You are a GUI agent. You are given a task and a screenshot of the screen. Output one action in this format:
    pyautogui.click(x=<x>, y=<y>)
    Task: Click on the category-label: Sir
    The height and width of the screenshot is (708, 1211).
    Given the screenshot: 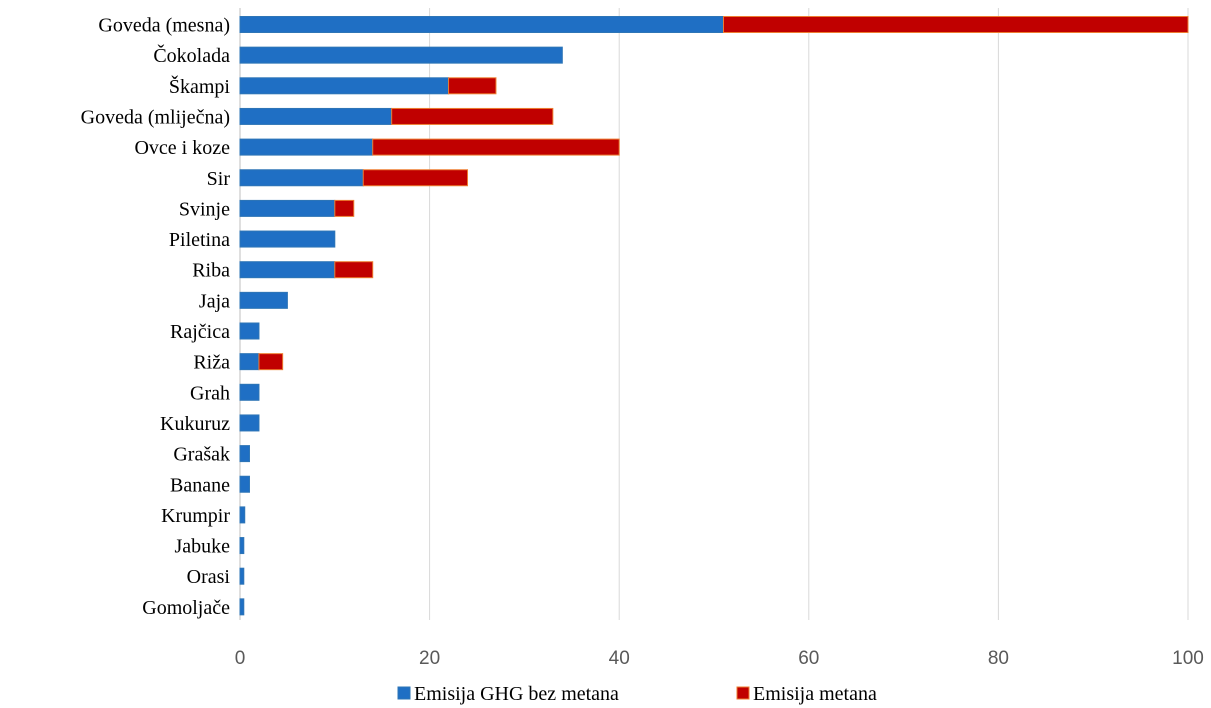 What is the action you would take?
    pyautogui.click(x=219, y=179)
    